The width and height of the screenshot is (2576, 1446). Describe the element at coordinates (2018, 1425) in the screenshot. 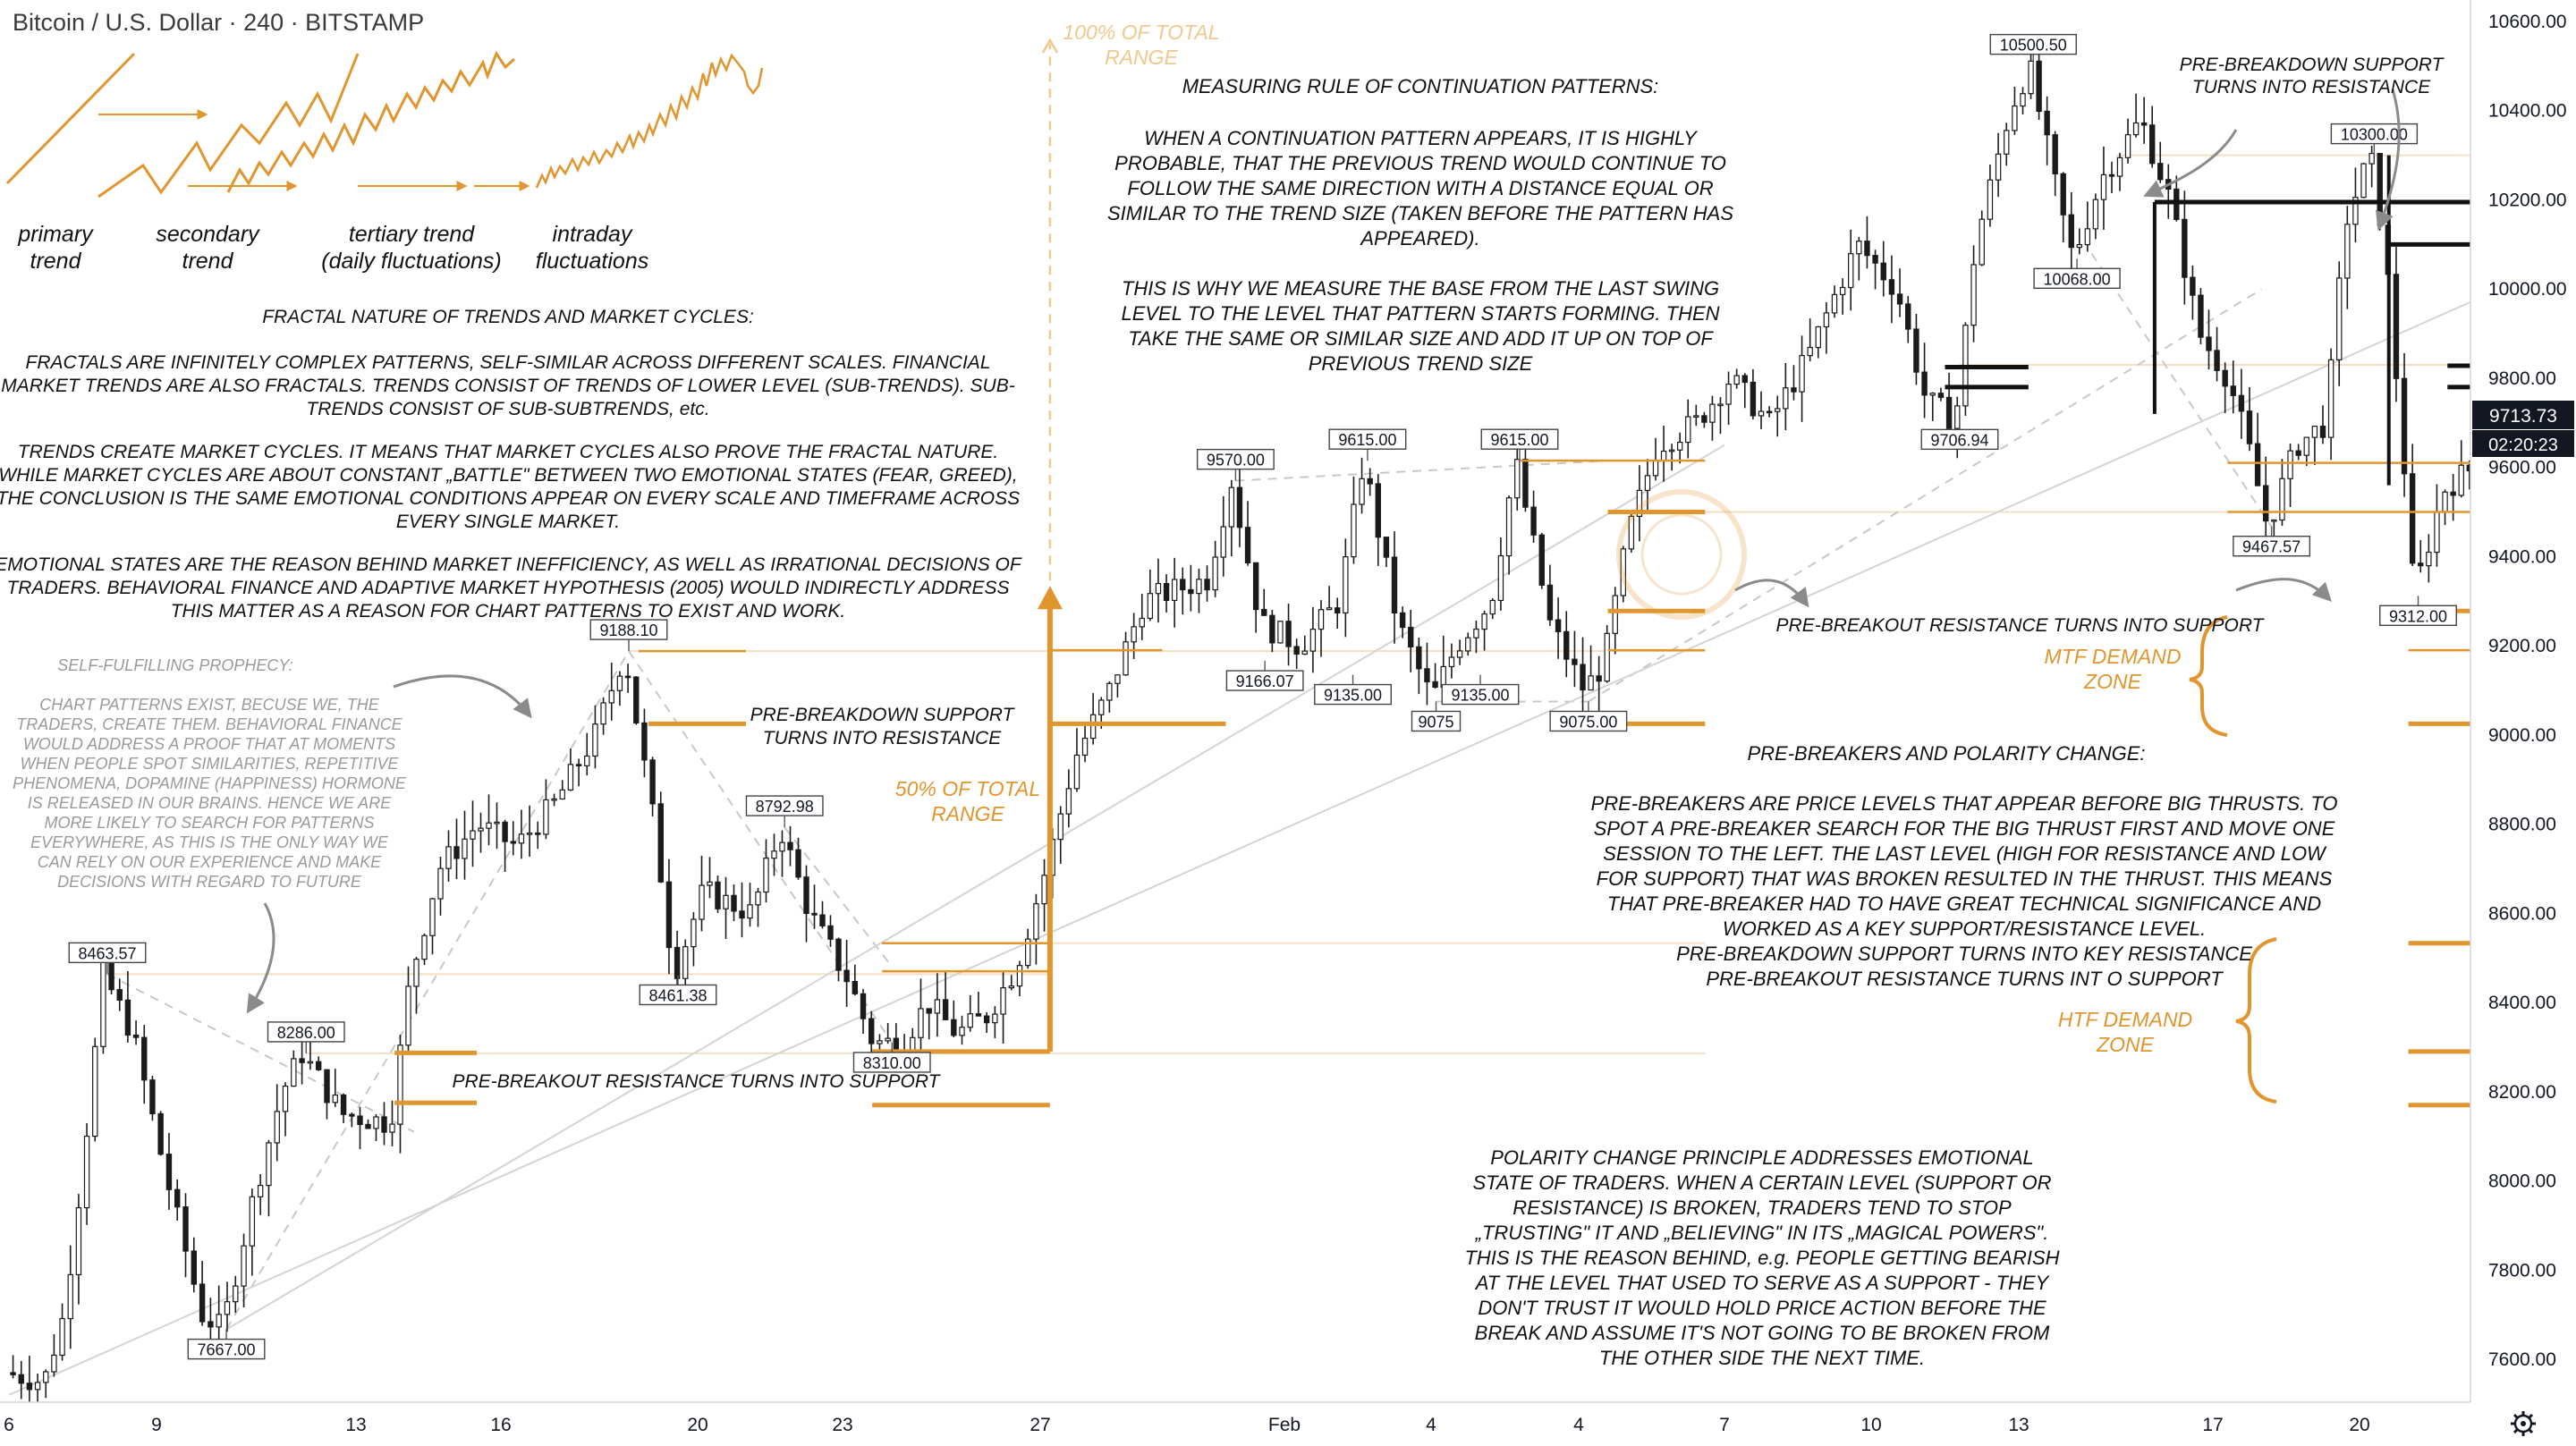

I see `time-tick-label: 13` at that location.